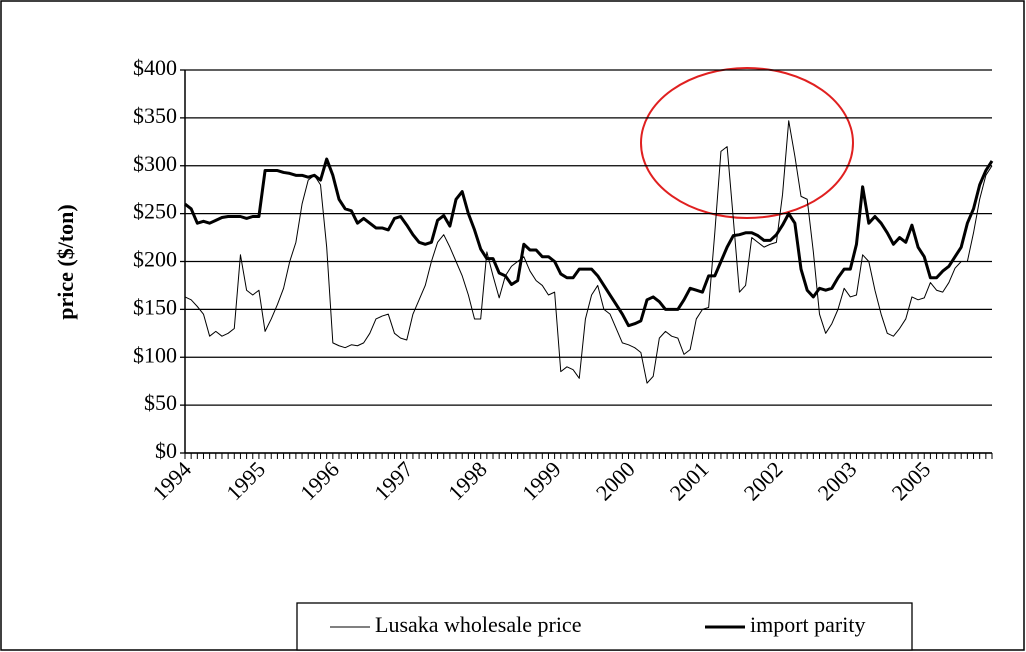 This screenshot has height=652, width=1026. What do you see at coordinates (155, 354) in the screenshot?
I see `y-tick-label: $100` at bounding box center [155, 354].